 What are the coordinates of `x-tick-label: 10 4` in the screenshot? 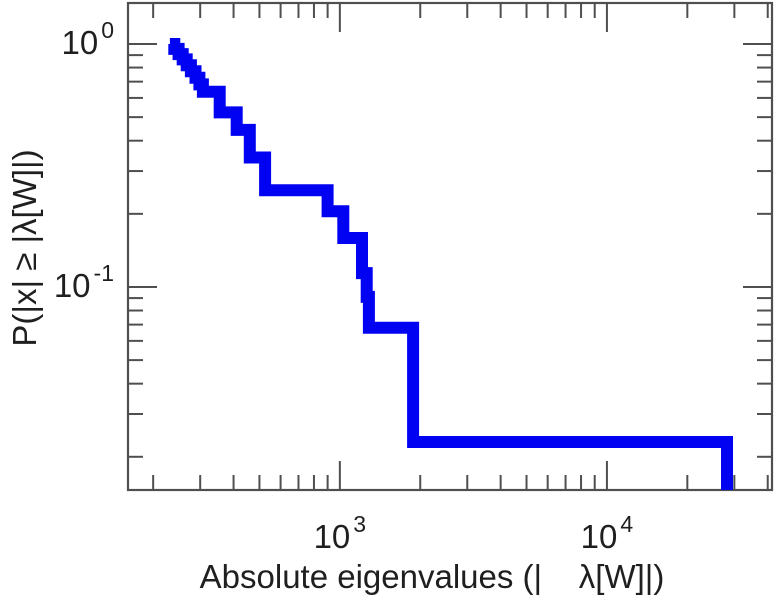 It's located at (607, 533).